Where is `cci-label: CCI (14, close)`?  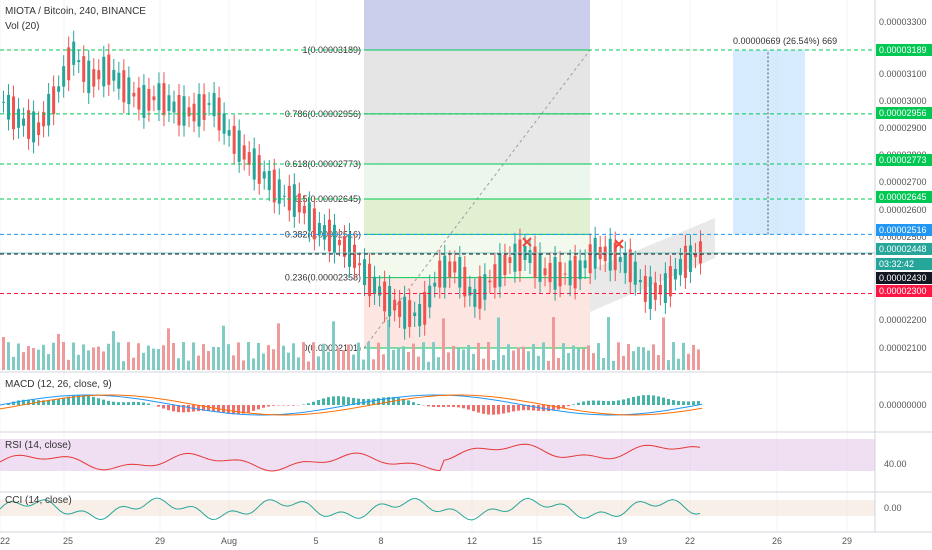
cci-label: CCI (14, close) is located at coordinates (38, 500).